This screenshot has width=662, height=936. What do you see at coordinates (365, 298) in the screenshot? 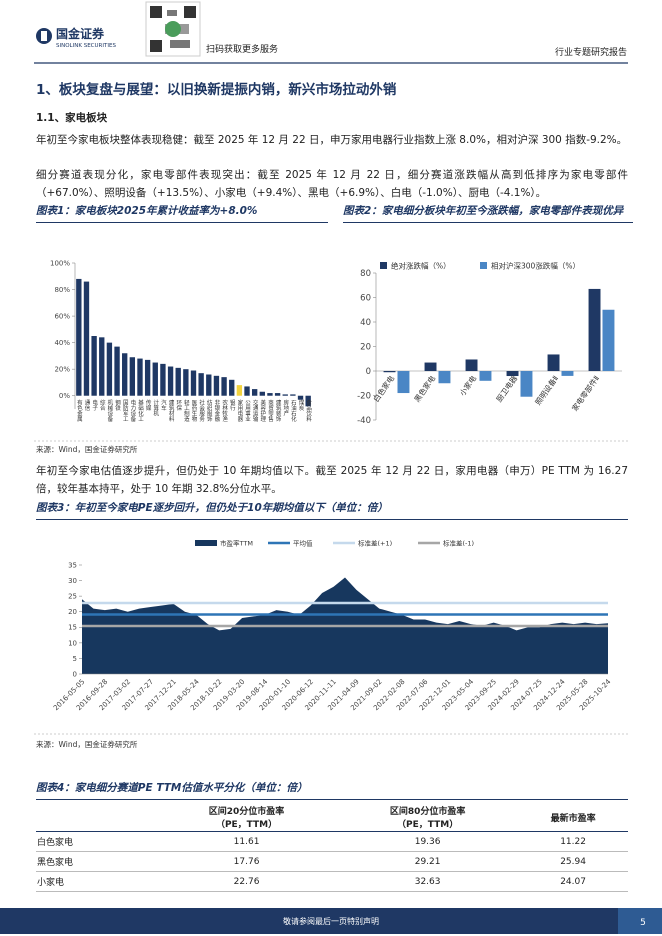
I see `y-tick-label: 60` at bounding box center [365, 298].